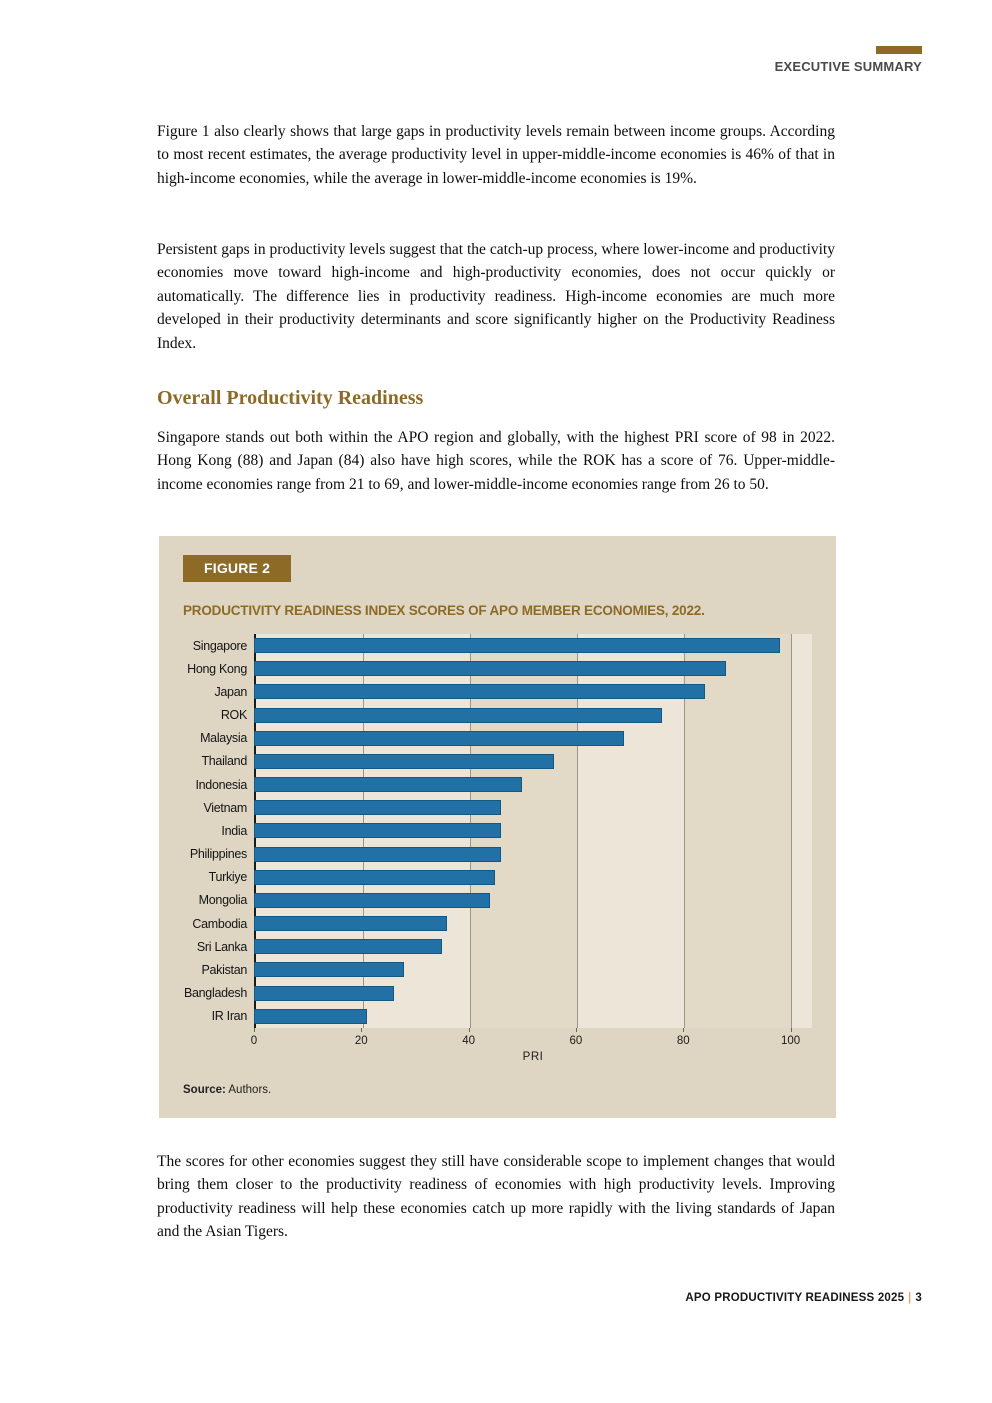  I want to click on chart-row: Cambodia, so click(497, 923).